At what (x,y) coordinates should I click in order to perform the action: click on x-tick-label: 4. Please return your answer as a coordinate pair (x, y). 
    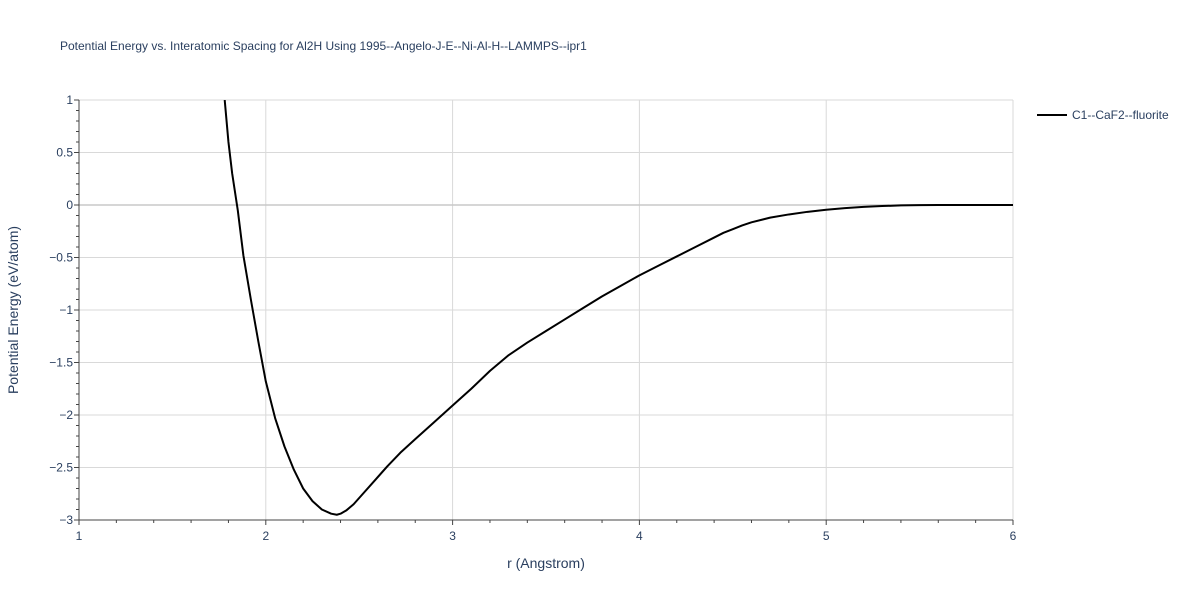
    Looking at the image, I should click on (639, 536).